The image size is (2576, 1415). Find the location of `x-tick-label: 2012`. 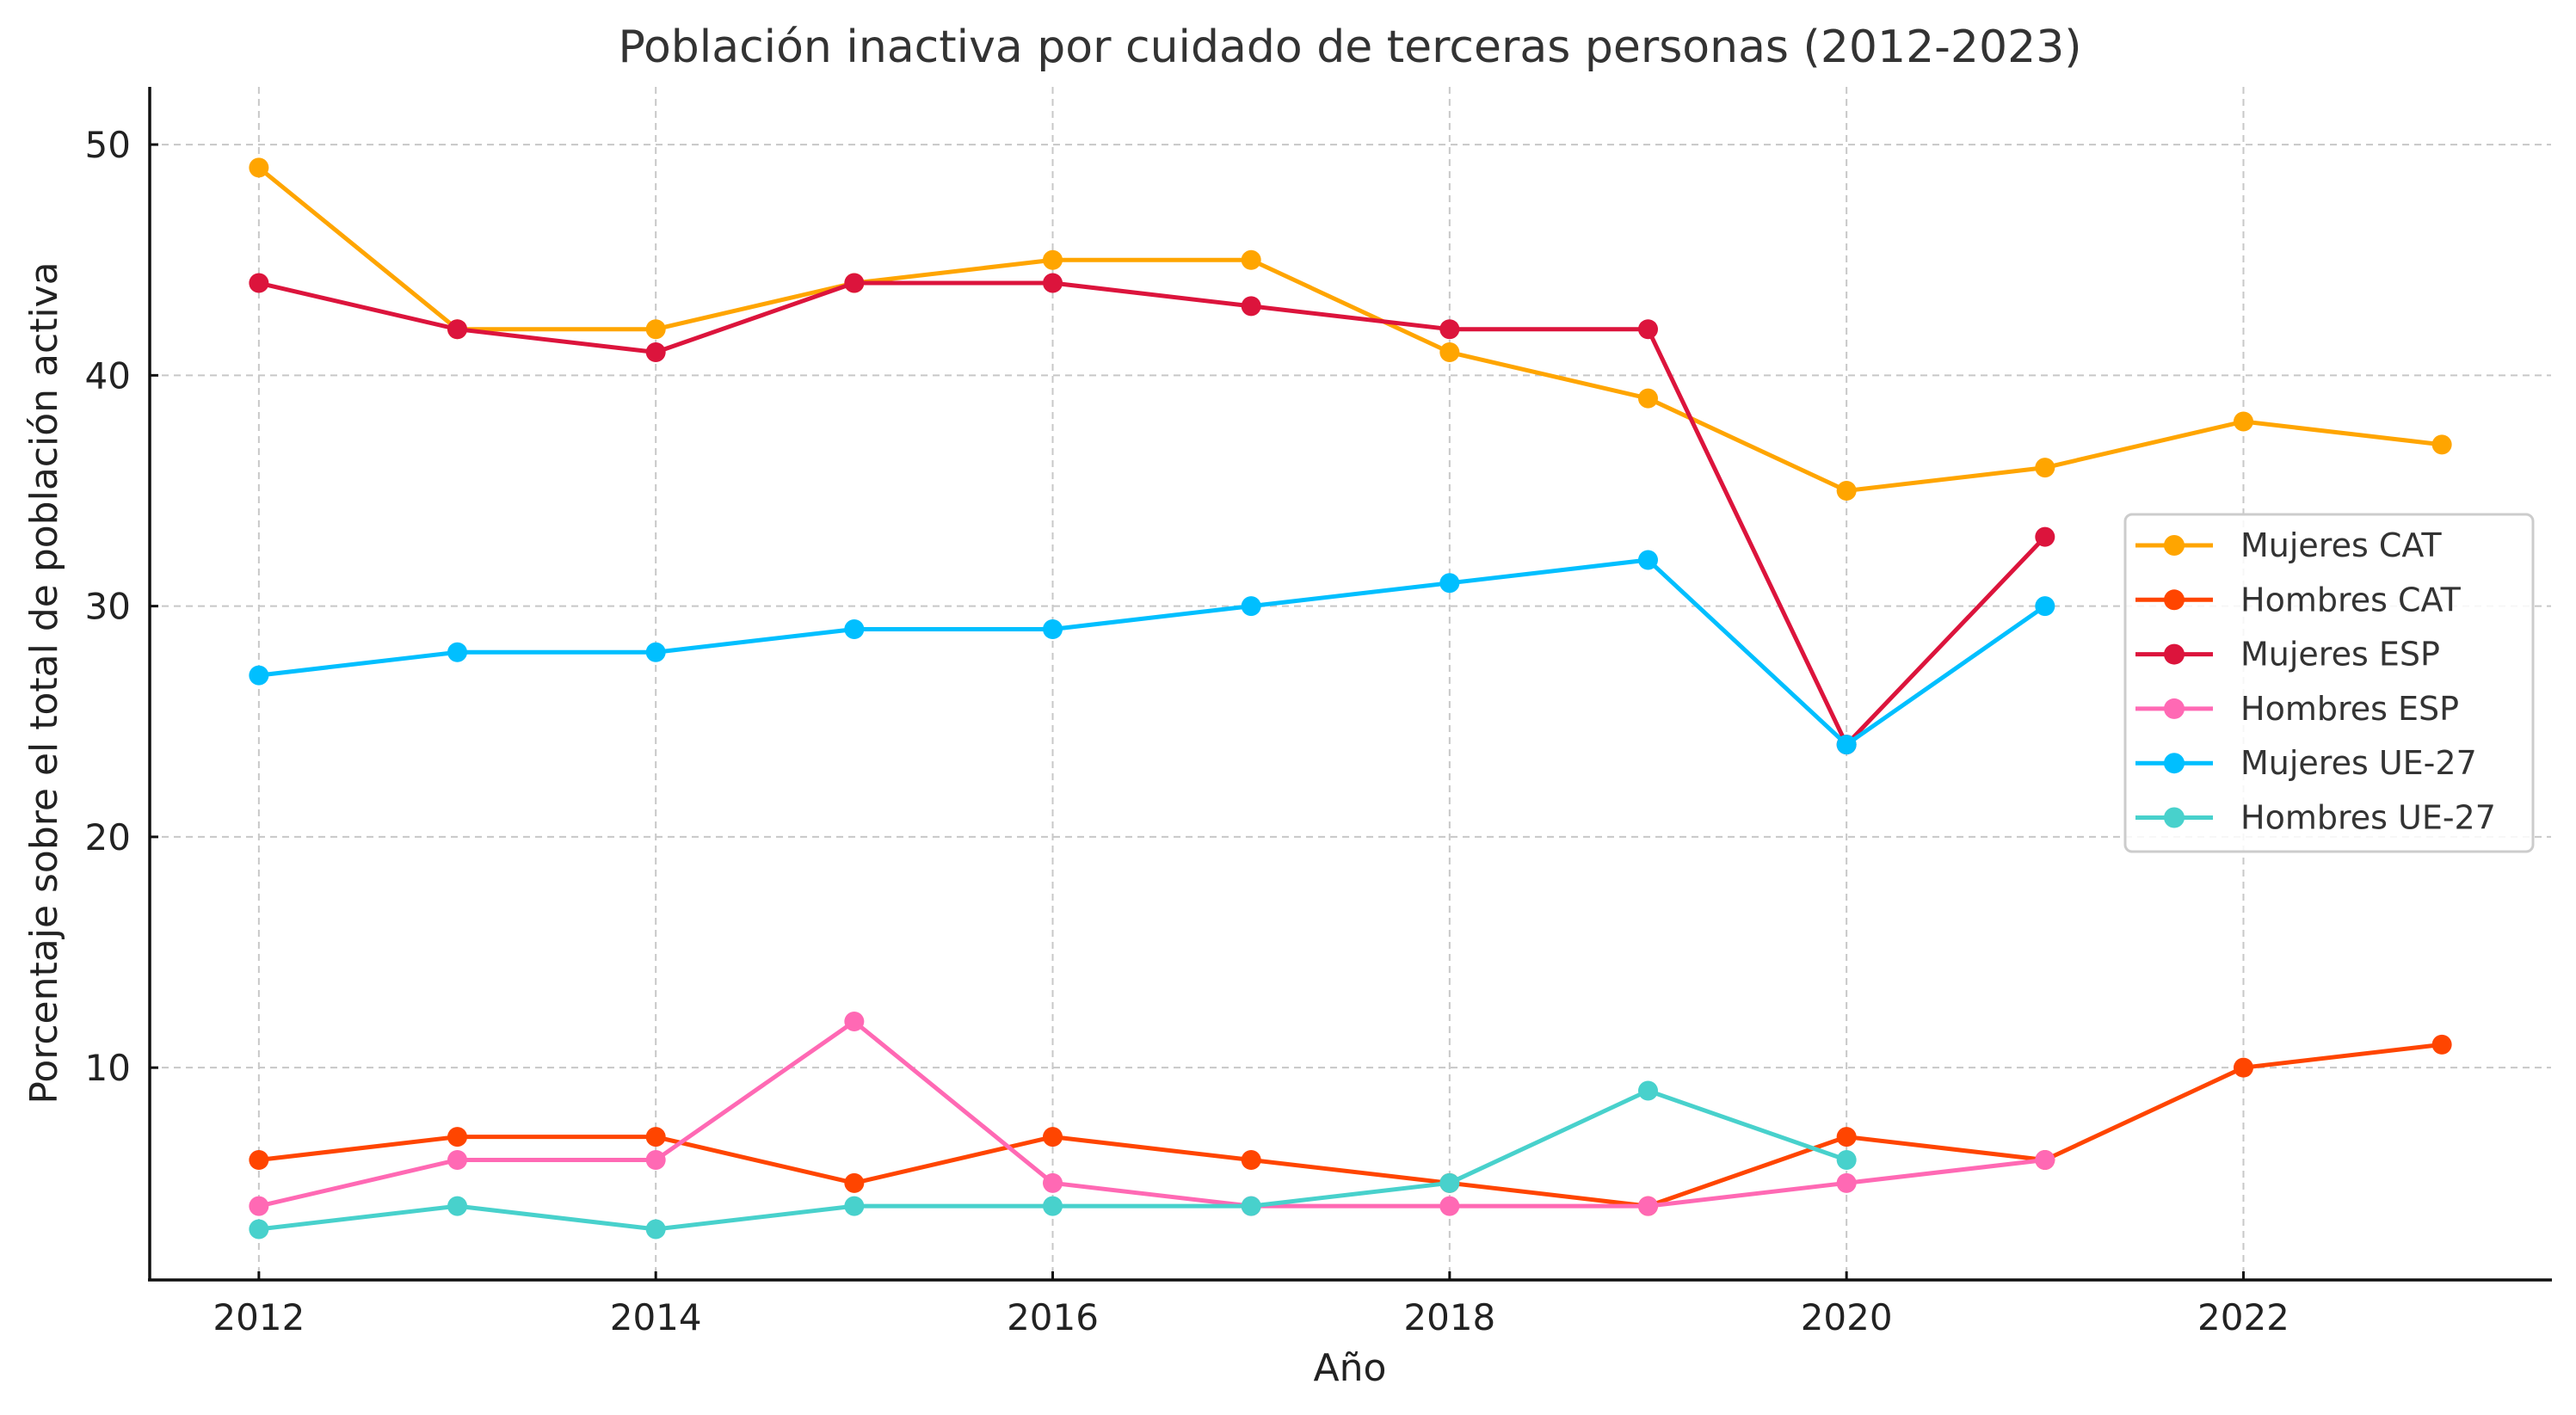

x-tick-label: 2012 is located at coordinates (259, 1317).